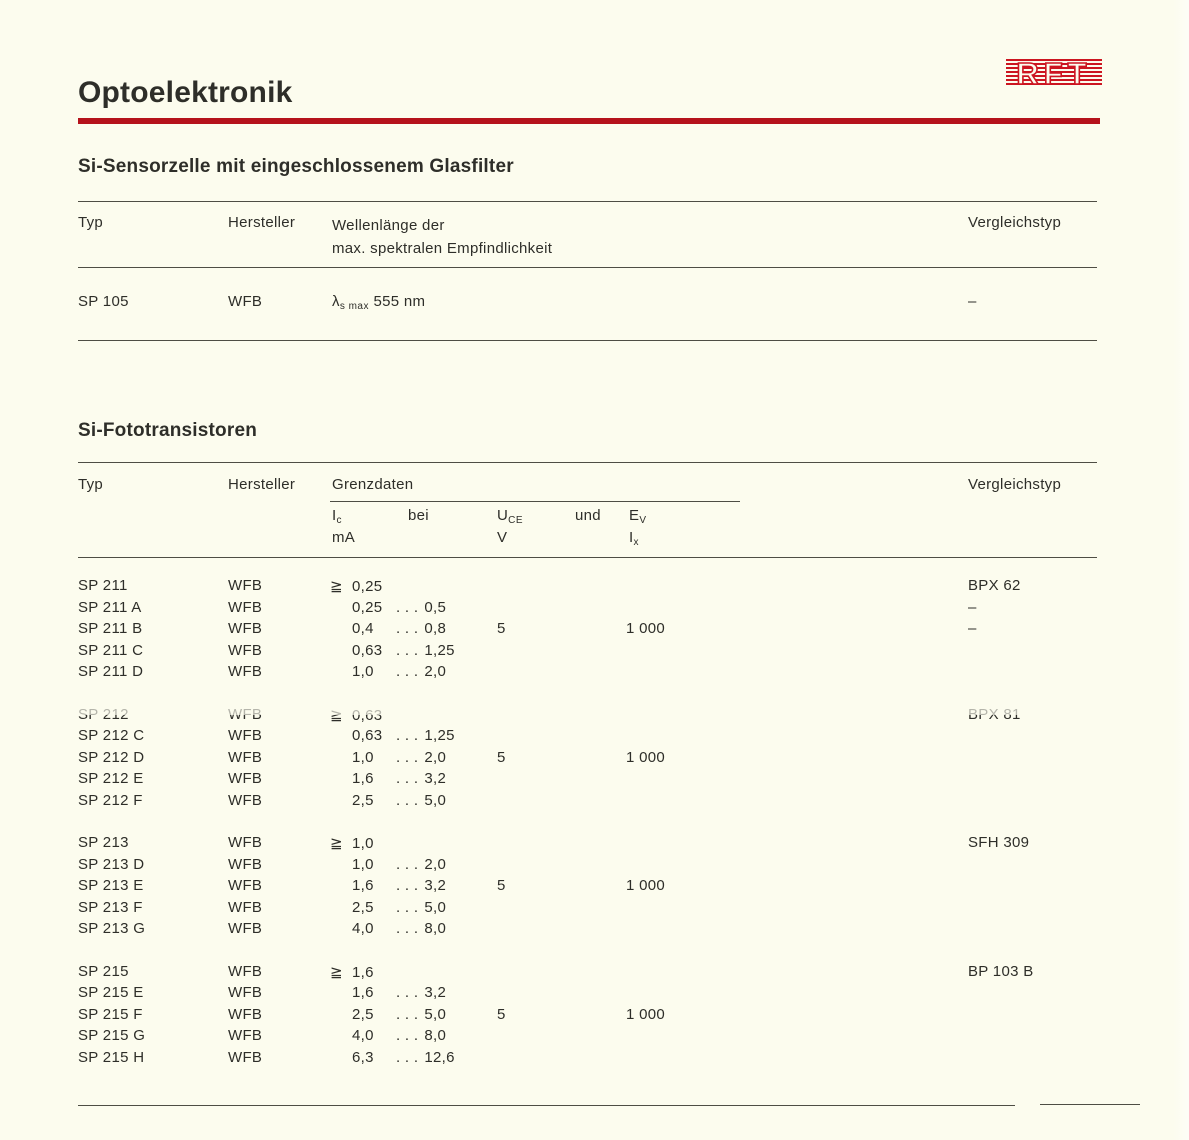 Image resolution: width=1189 pixels, height=1140 pixels. What do you see at coordinates (598, 1038) in the screenshot?
I see `table-row: SP 215 G WFB 4,0 . . . 8,0` at bounding box center [598, 1038].